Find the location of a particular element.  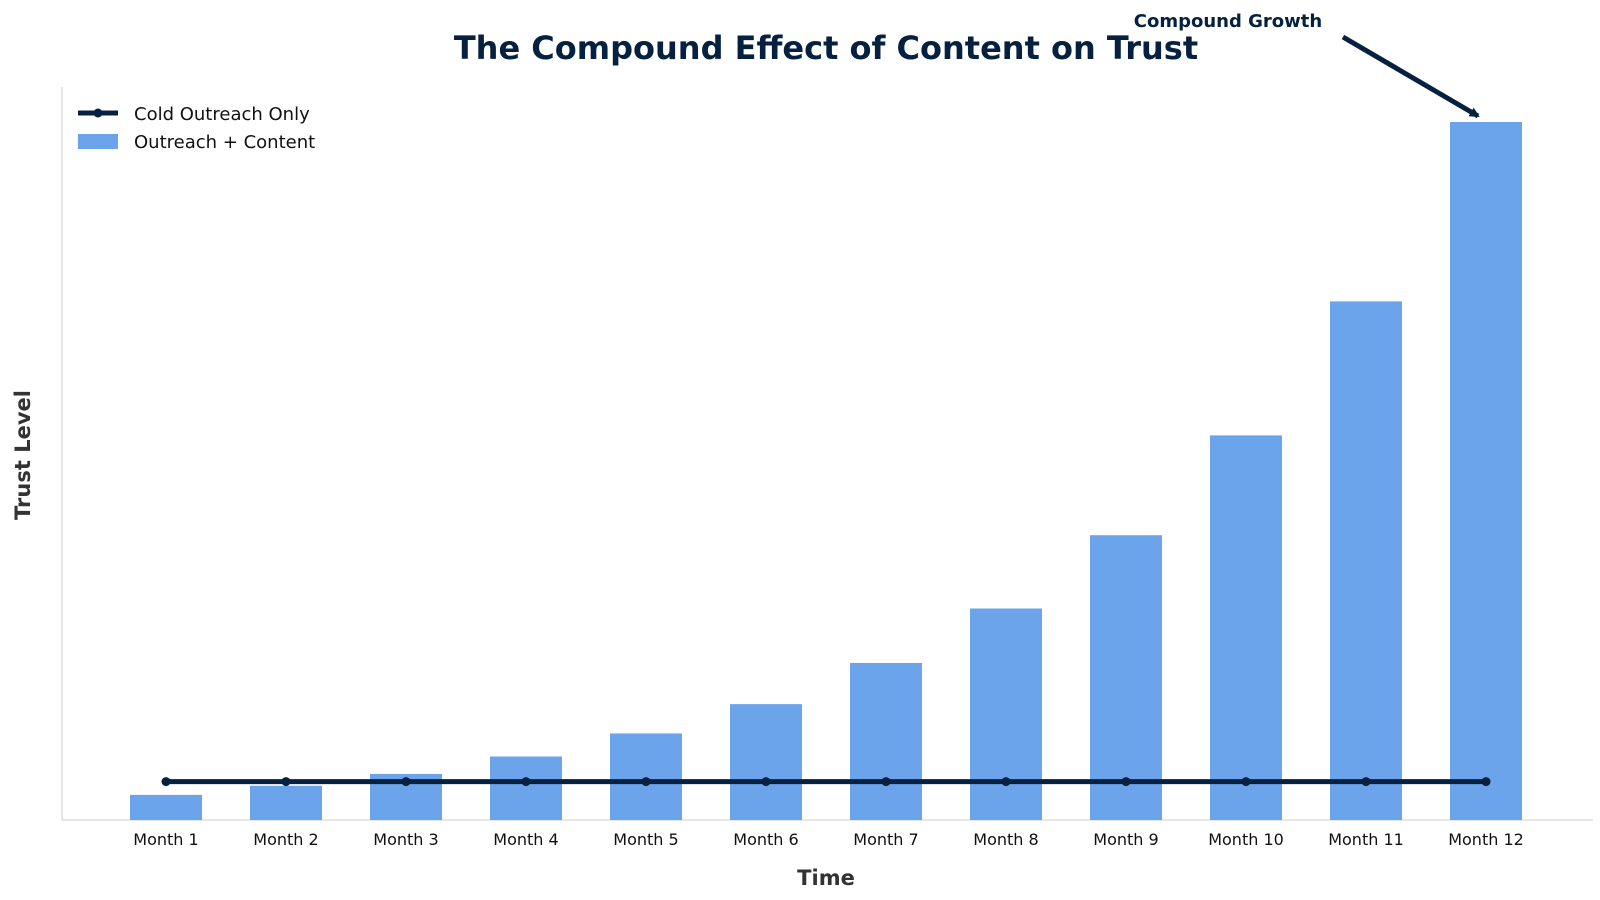

x-tick-month-10: Month 10 is located at coordinates (1246, 839).